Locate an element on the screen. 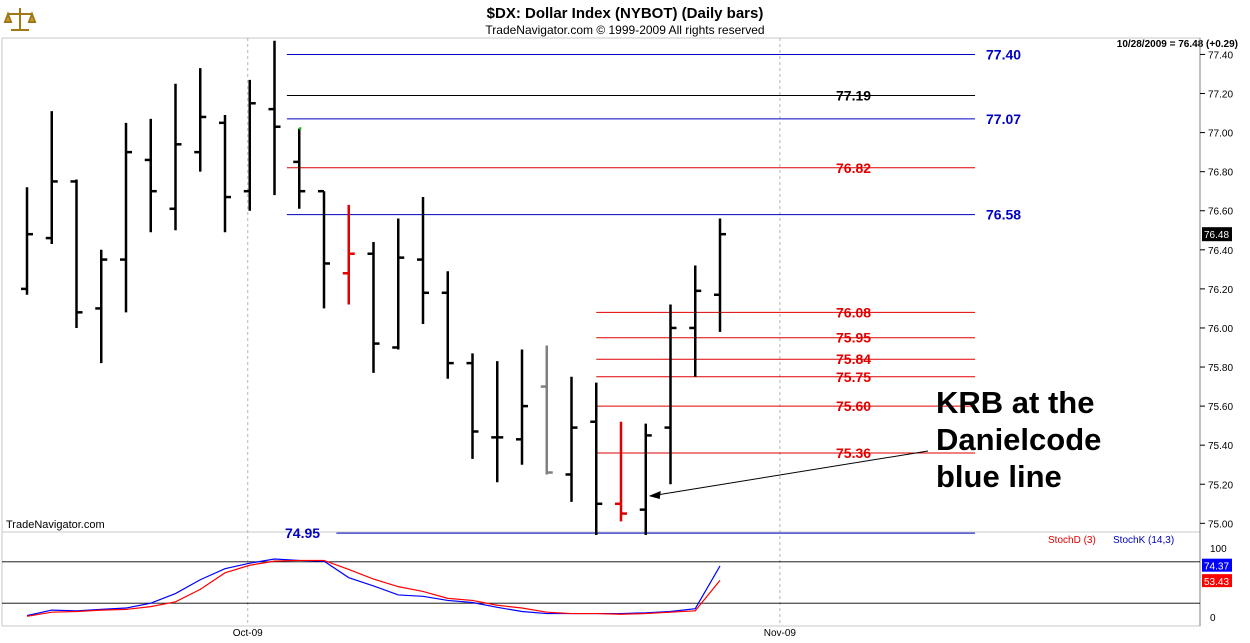  x-tick-label: Nov-09 is located at coordinates (780, 633).